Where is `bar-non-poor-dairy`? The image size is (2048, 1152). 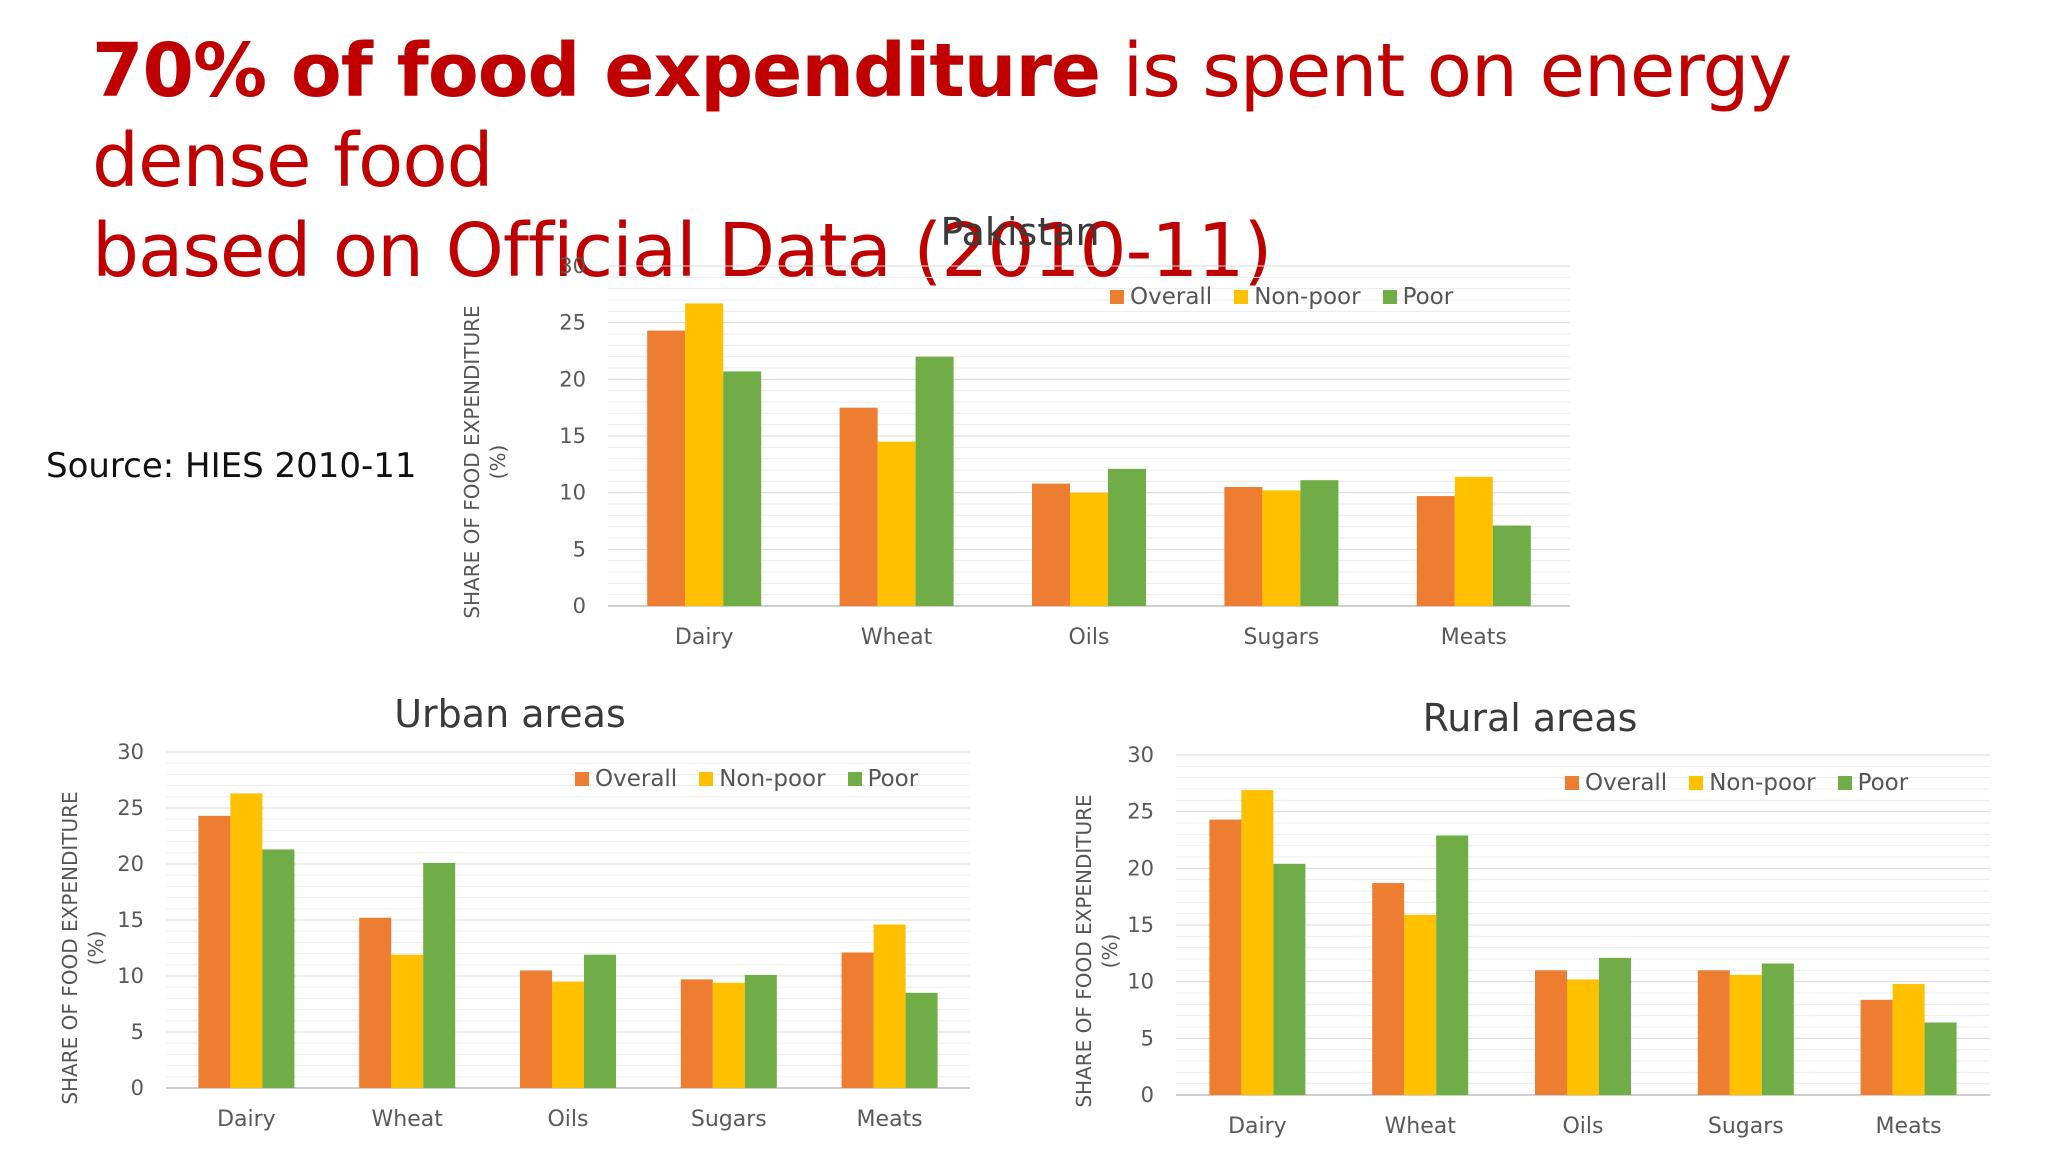 bar-non-poor-dairy is located at coordinates (704, 454).